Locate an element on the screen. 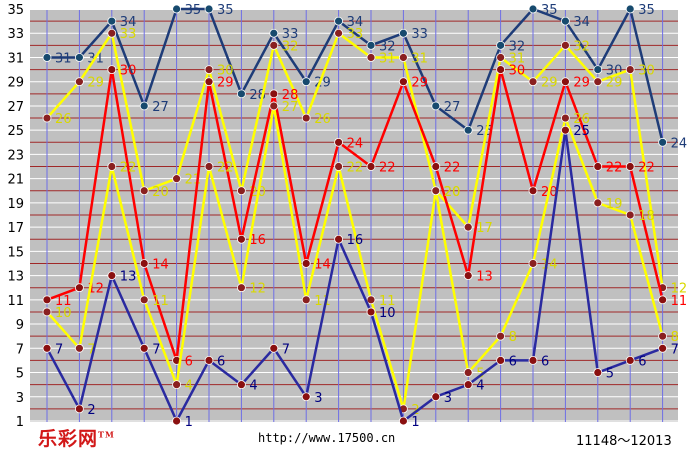 The width and height of the screenshot is (688, 451). data-label: 31 is located at coordinates (387, 58).